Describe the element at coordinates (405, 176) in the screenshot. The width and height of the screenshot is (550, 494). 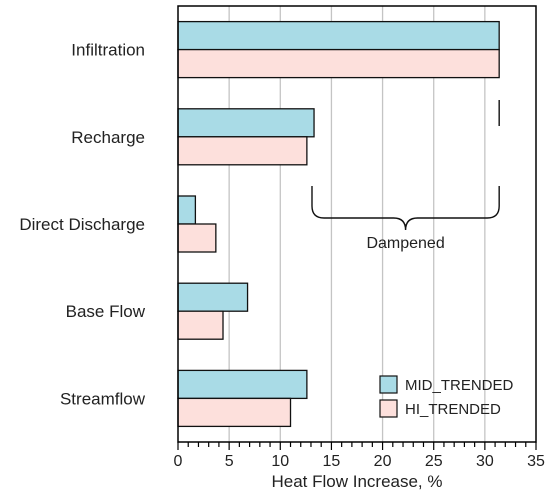
I see `dampened-annotation: Dampened` at that location.